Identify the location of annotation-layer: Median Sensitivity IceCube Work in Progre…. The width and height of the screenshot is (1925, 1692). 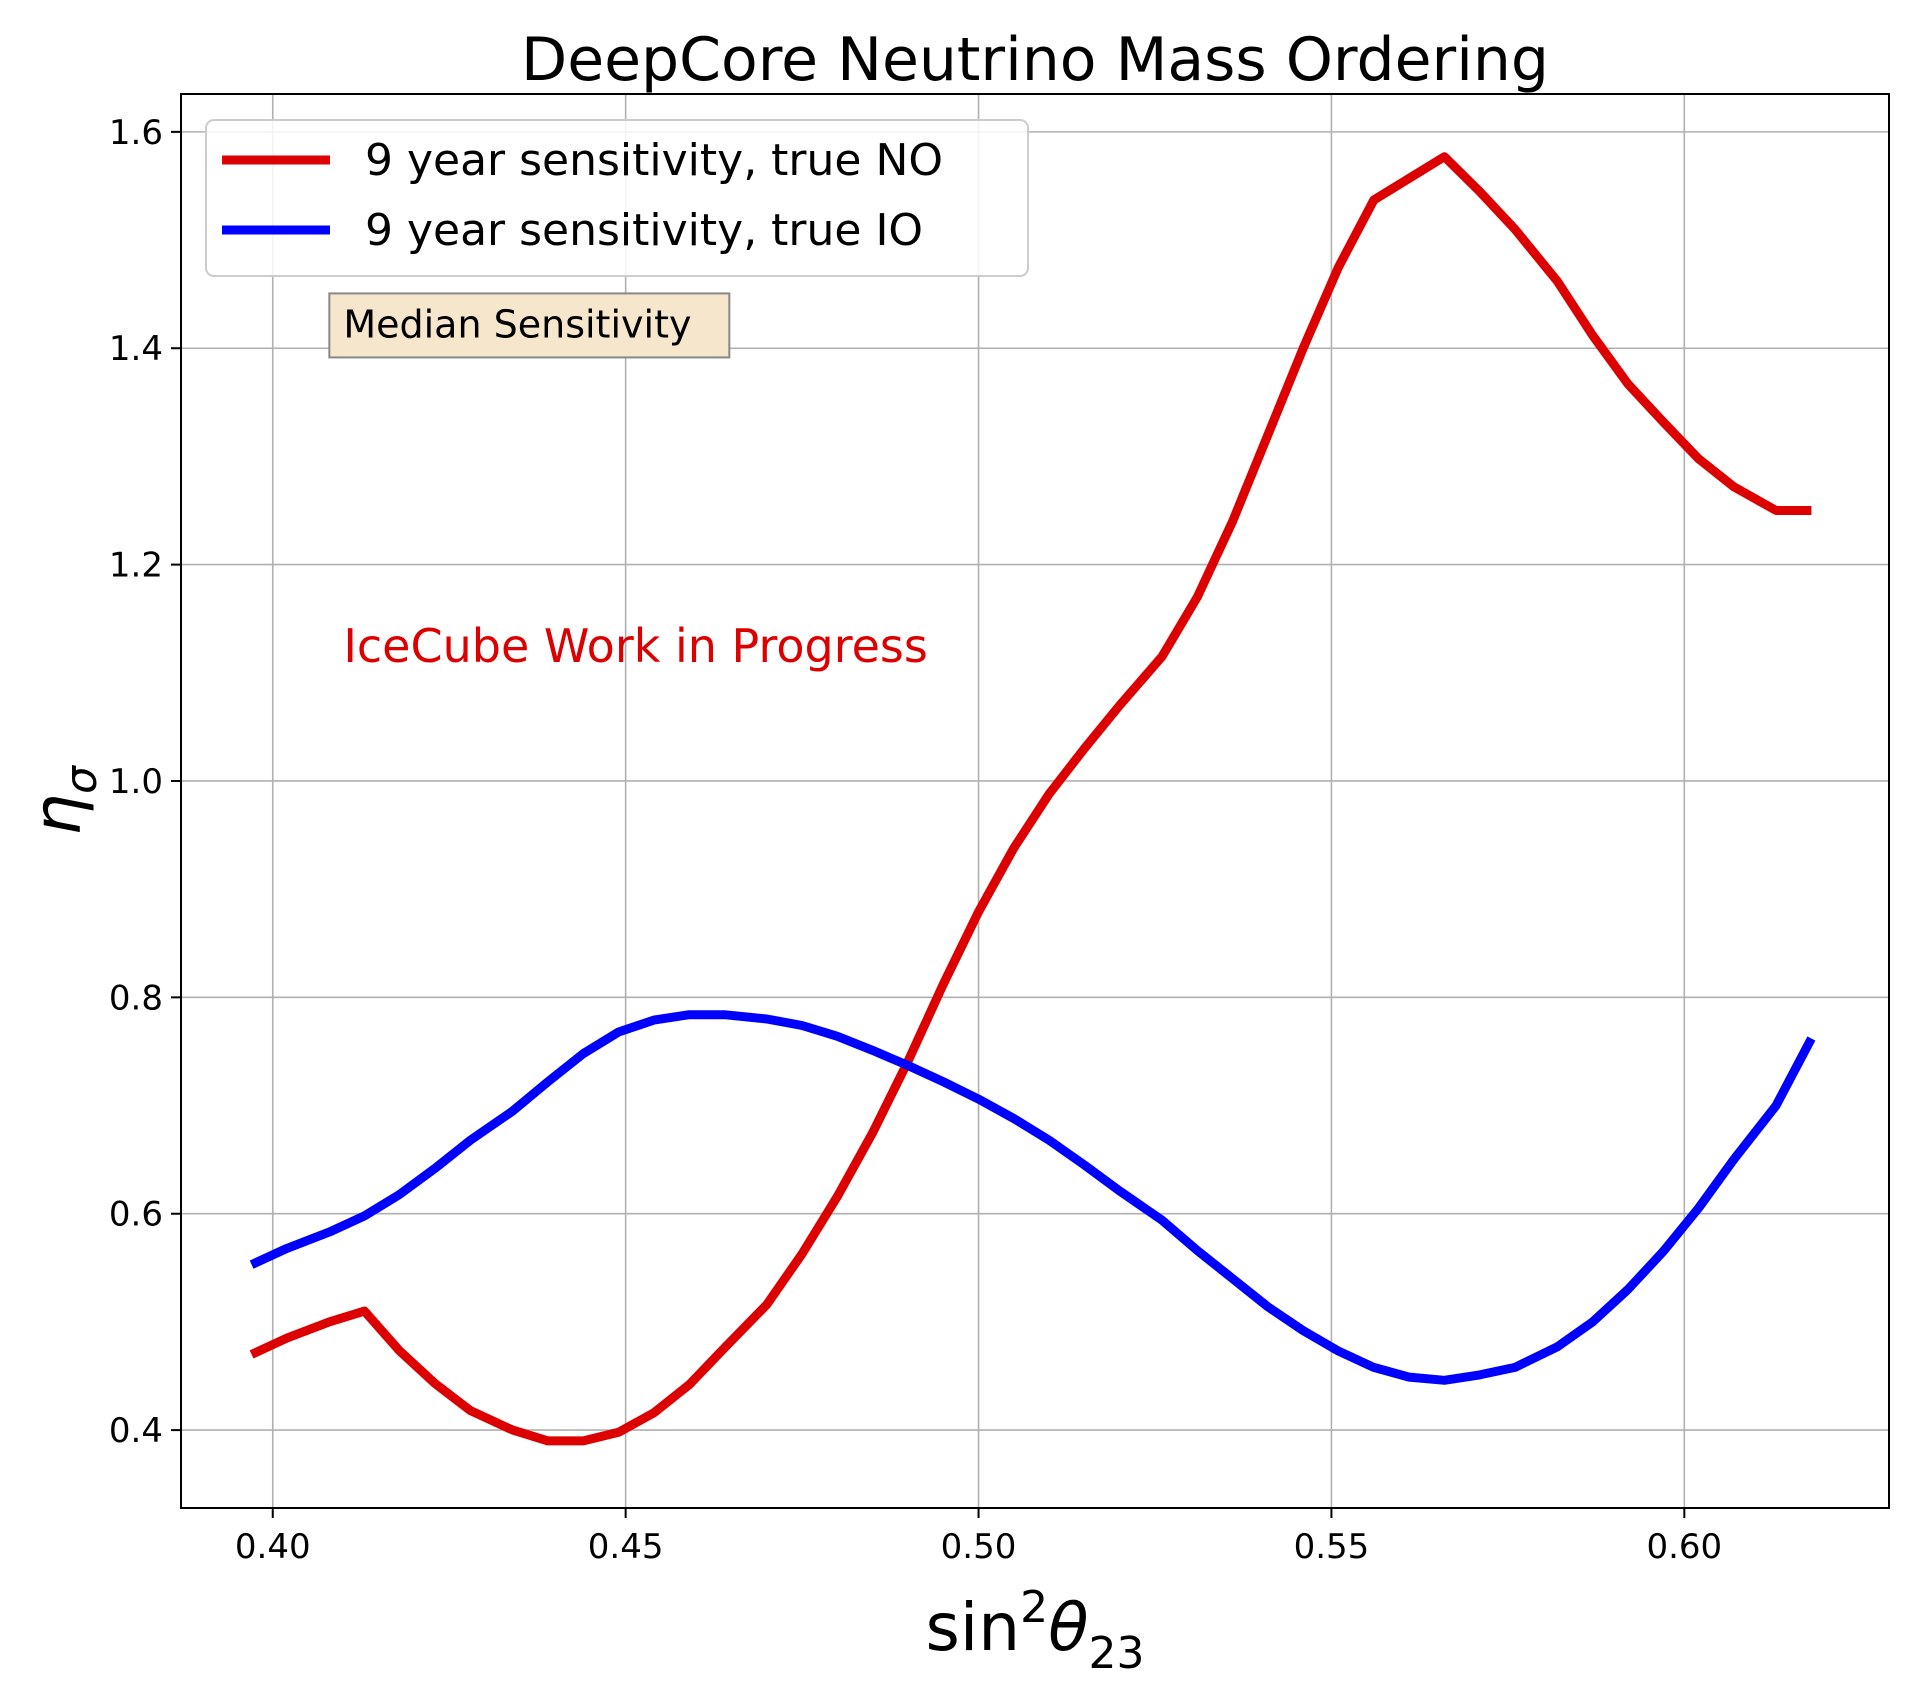
(628, 482).